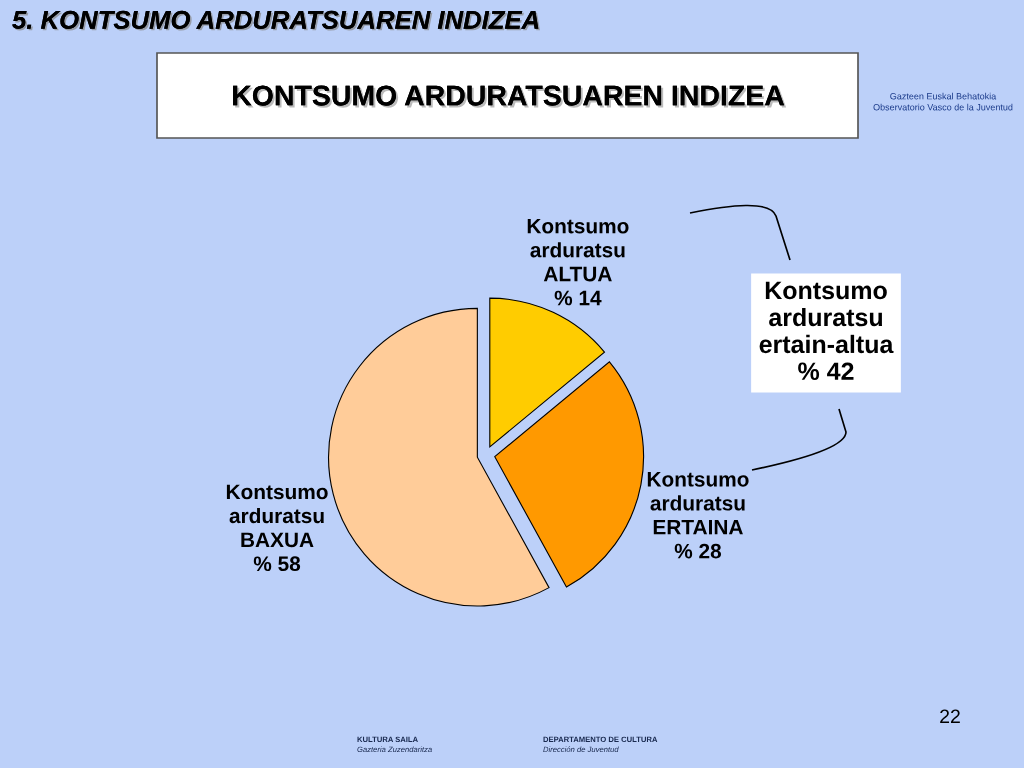 Image resolution: width=1024 pixels, height=768 pixels. I want to click on data-label: % 58, so click(277, 564).